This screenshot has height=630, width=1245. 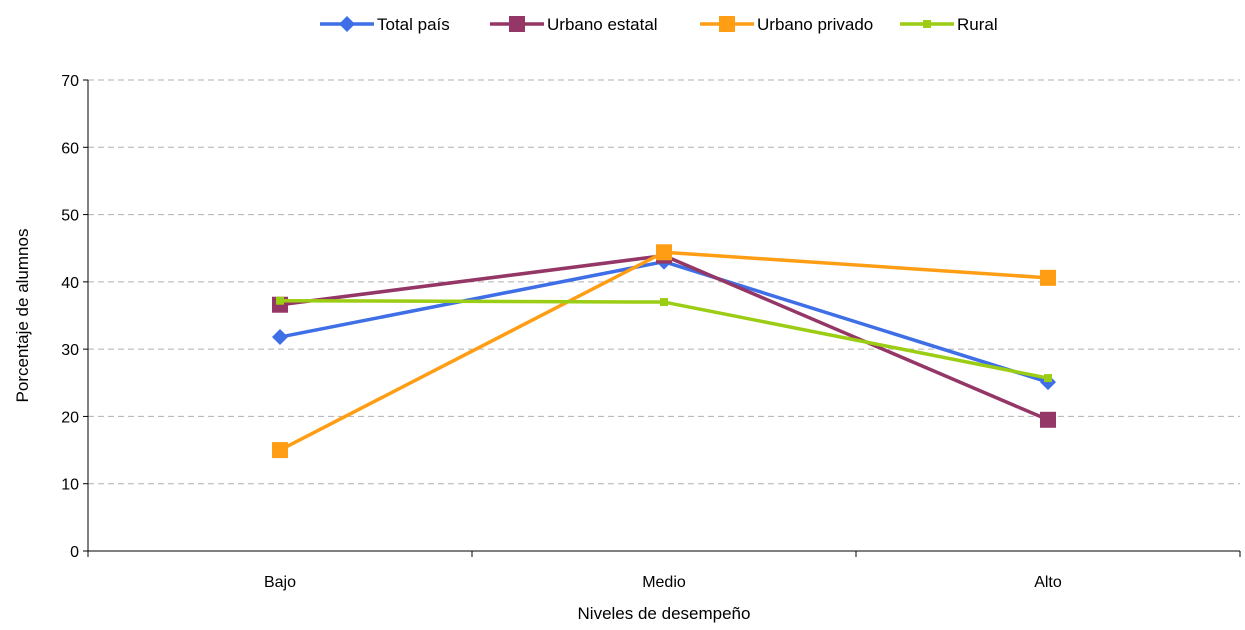 I want to click on legend-label: Total país, so click(x=413, y=24).